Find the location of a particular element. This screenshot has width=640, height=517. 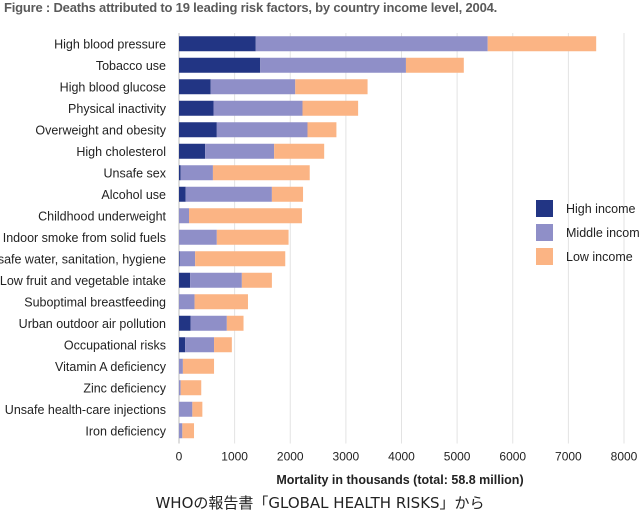

category-label: Childhood underweight is located at coordinates (102, 216).